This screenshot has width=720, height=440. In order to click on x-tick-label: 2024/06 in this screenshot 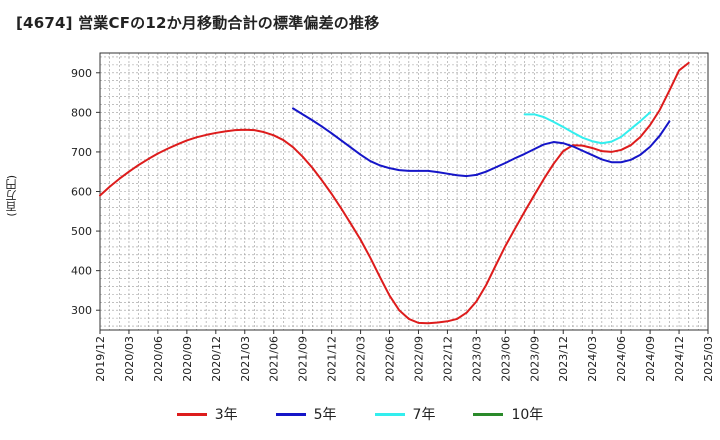, I will do `click(621, 359)`.